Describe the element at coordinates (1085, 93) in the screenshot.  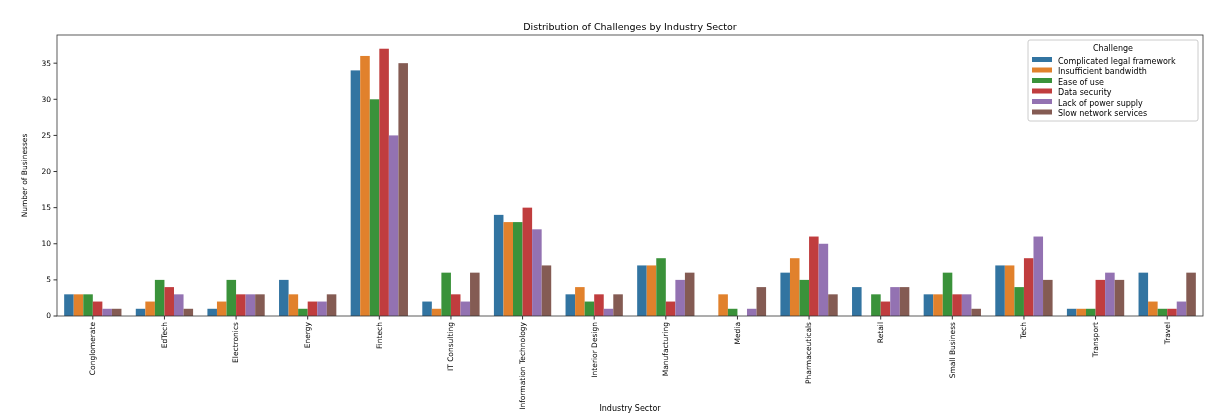
I see `legend-label: Data security` at that location.